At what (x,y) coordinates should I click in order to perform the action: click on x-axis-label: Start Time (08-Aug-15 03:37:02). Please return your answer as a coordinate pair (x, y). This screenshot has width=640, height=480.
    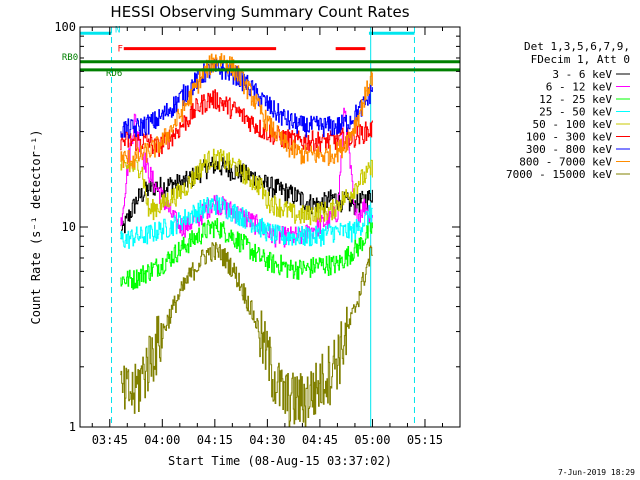
    Looking at the image, I should click on (280, 461).